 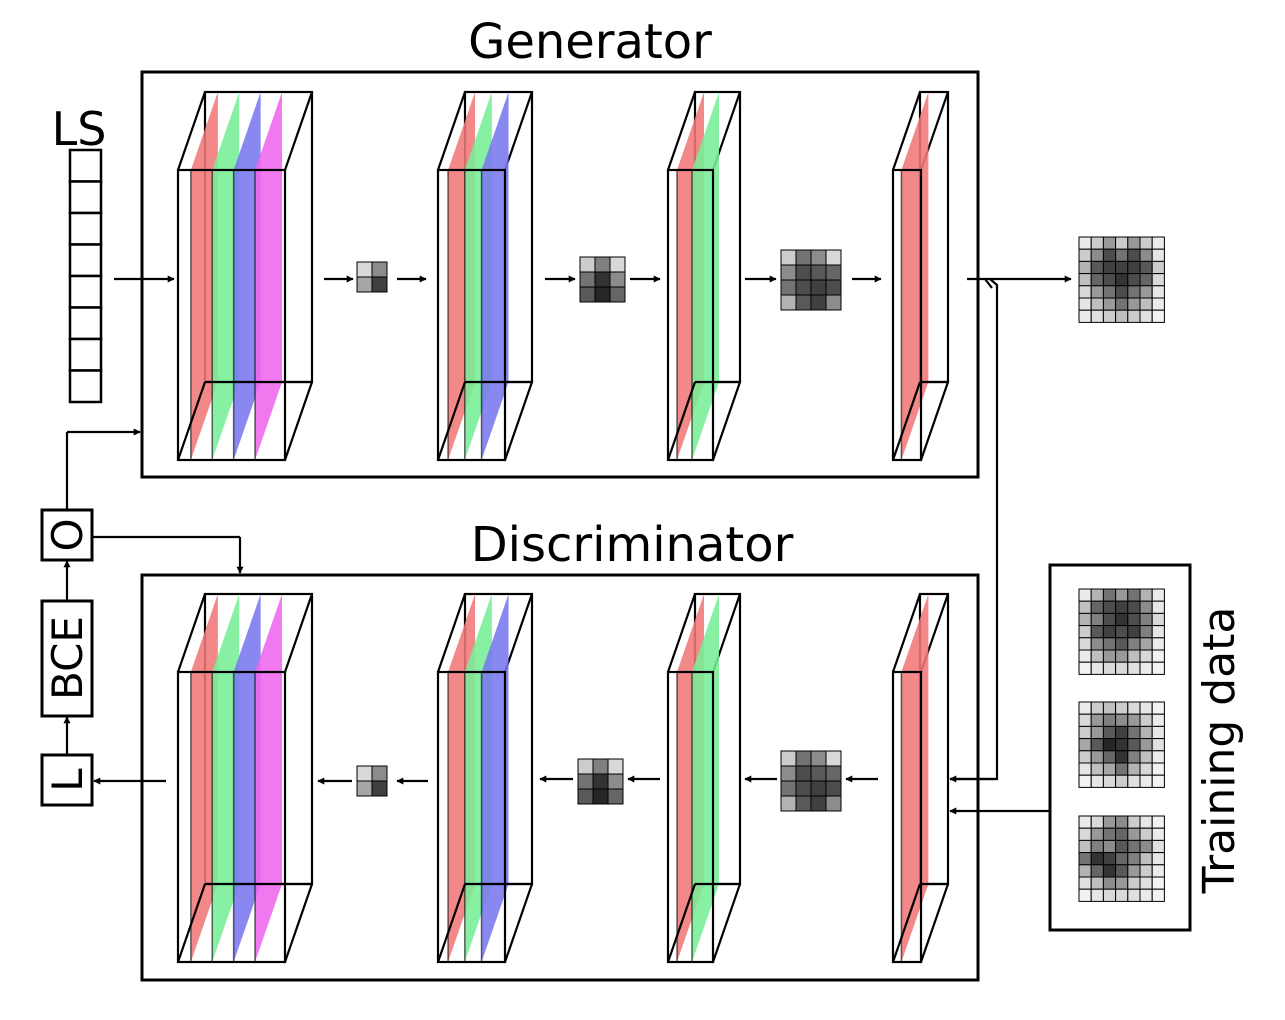 I want to click on feature-map-3x3, so click(x=602, y=279).